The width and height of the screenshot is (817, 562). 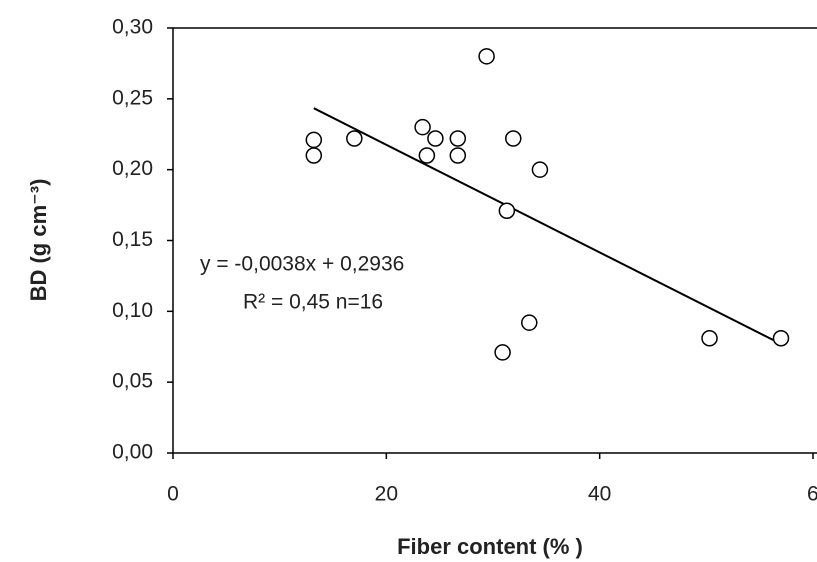 I want to click on y-tick-label: 0,10, so click(x=132, y=310).